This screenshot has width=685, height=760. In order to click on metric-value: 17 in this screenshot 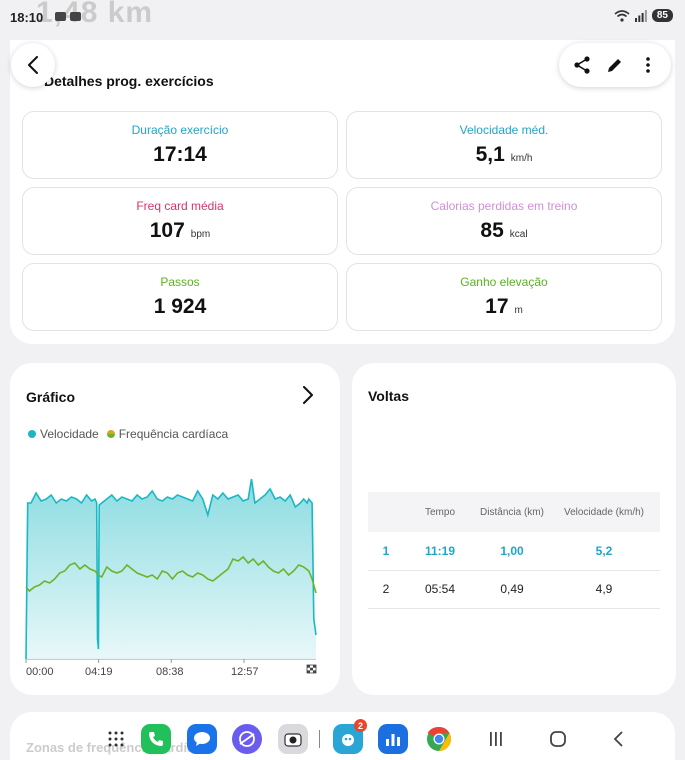, I will do `click(497, 306)`.